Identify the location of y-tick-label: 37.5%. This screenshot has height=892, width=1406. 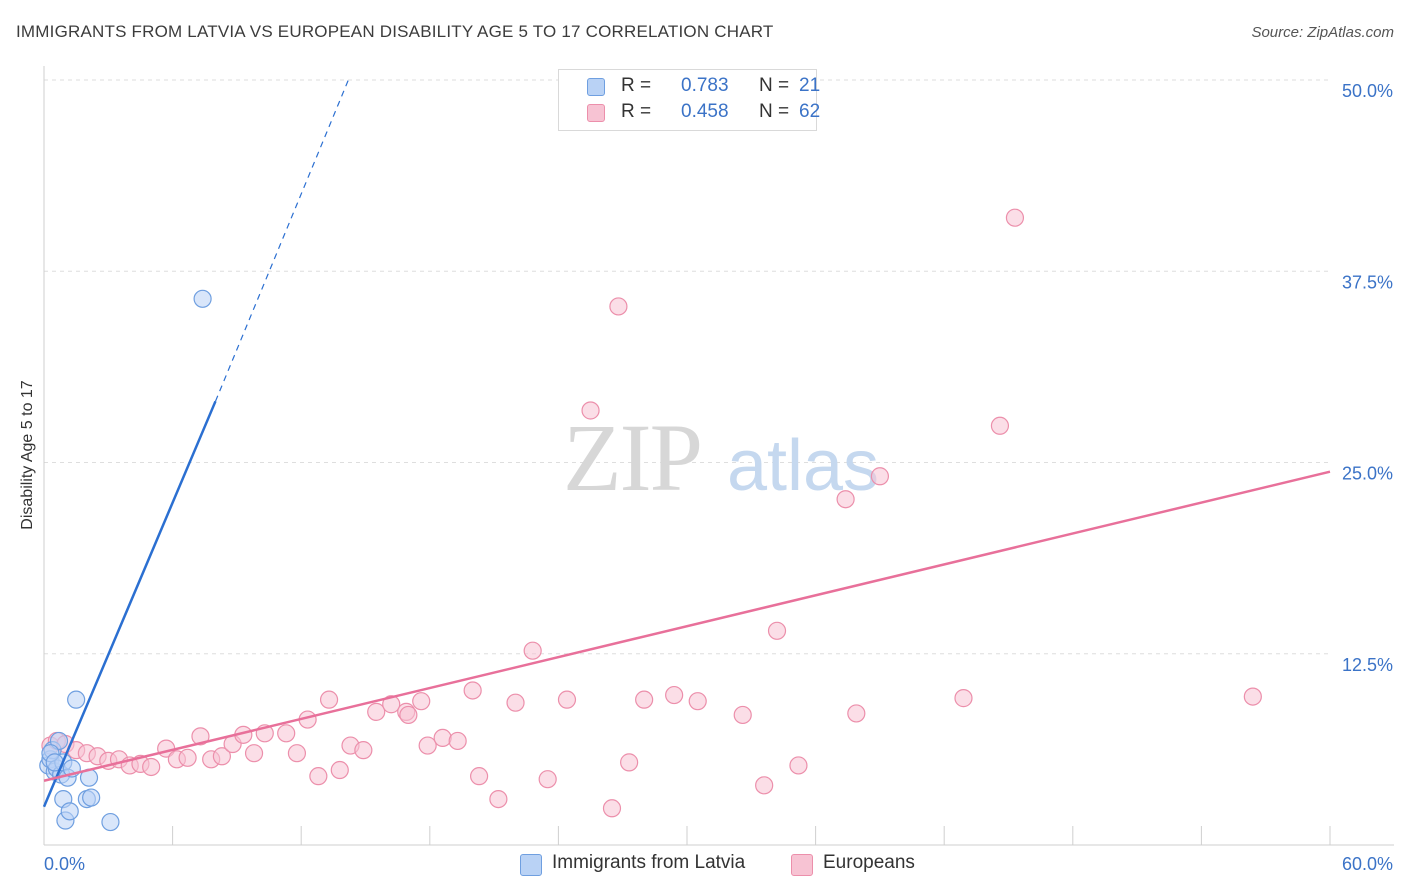
(1367, 282).